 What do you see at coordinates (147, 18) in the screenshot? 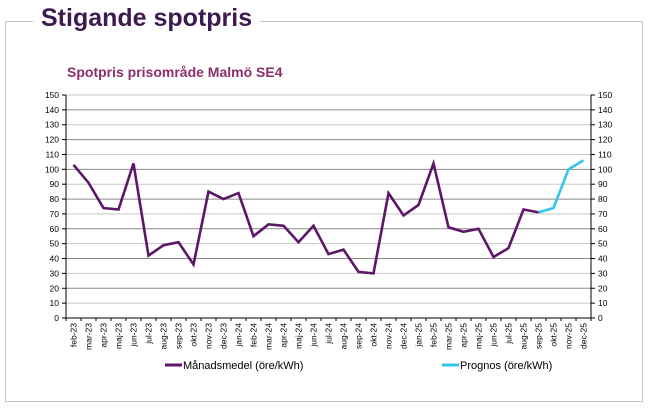
I see `page-title: Stigande spotpris` at bounding box center [147, 18].